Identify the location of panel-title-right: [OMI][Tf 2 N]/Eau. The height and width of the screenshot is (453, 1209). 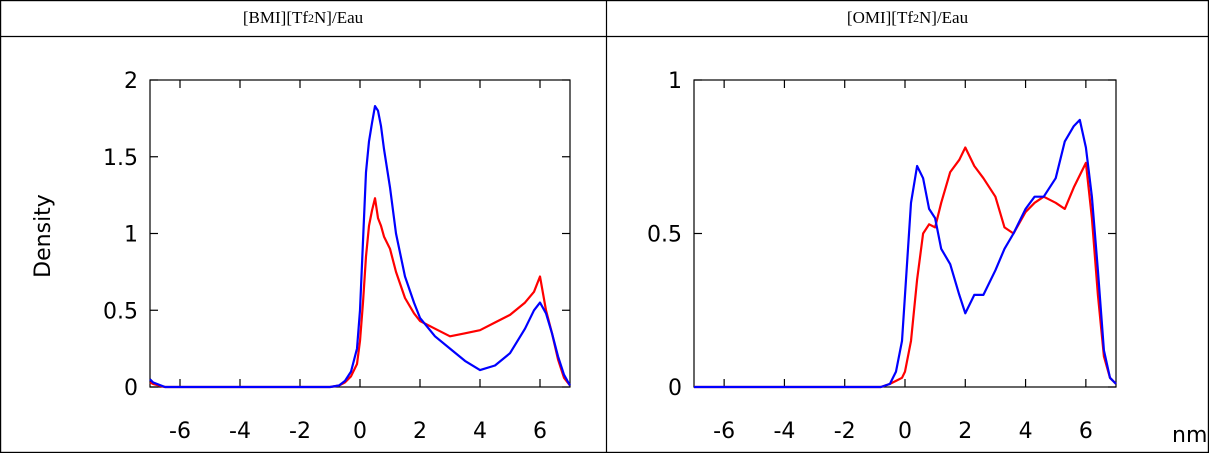
(907, 18).